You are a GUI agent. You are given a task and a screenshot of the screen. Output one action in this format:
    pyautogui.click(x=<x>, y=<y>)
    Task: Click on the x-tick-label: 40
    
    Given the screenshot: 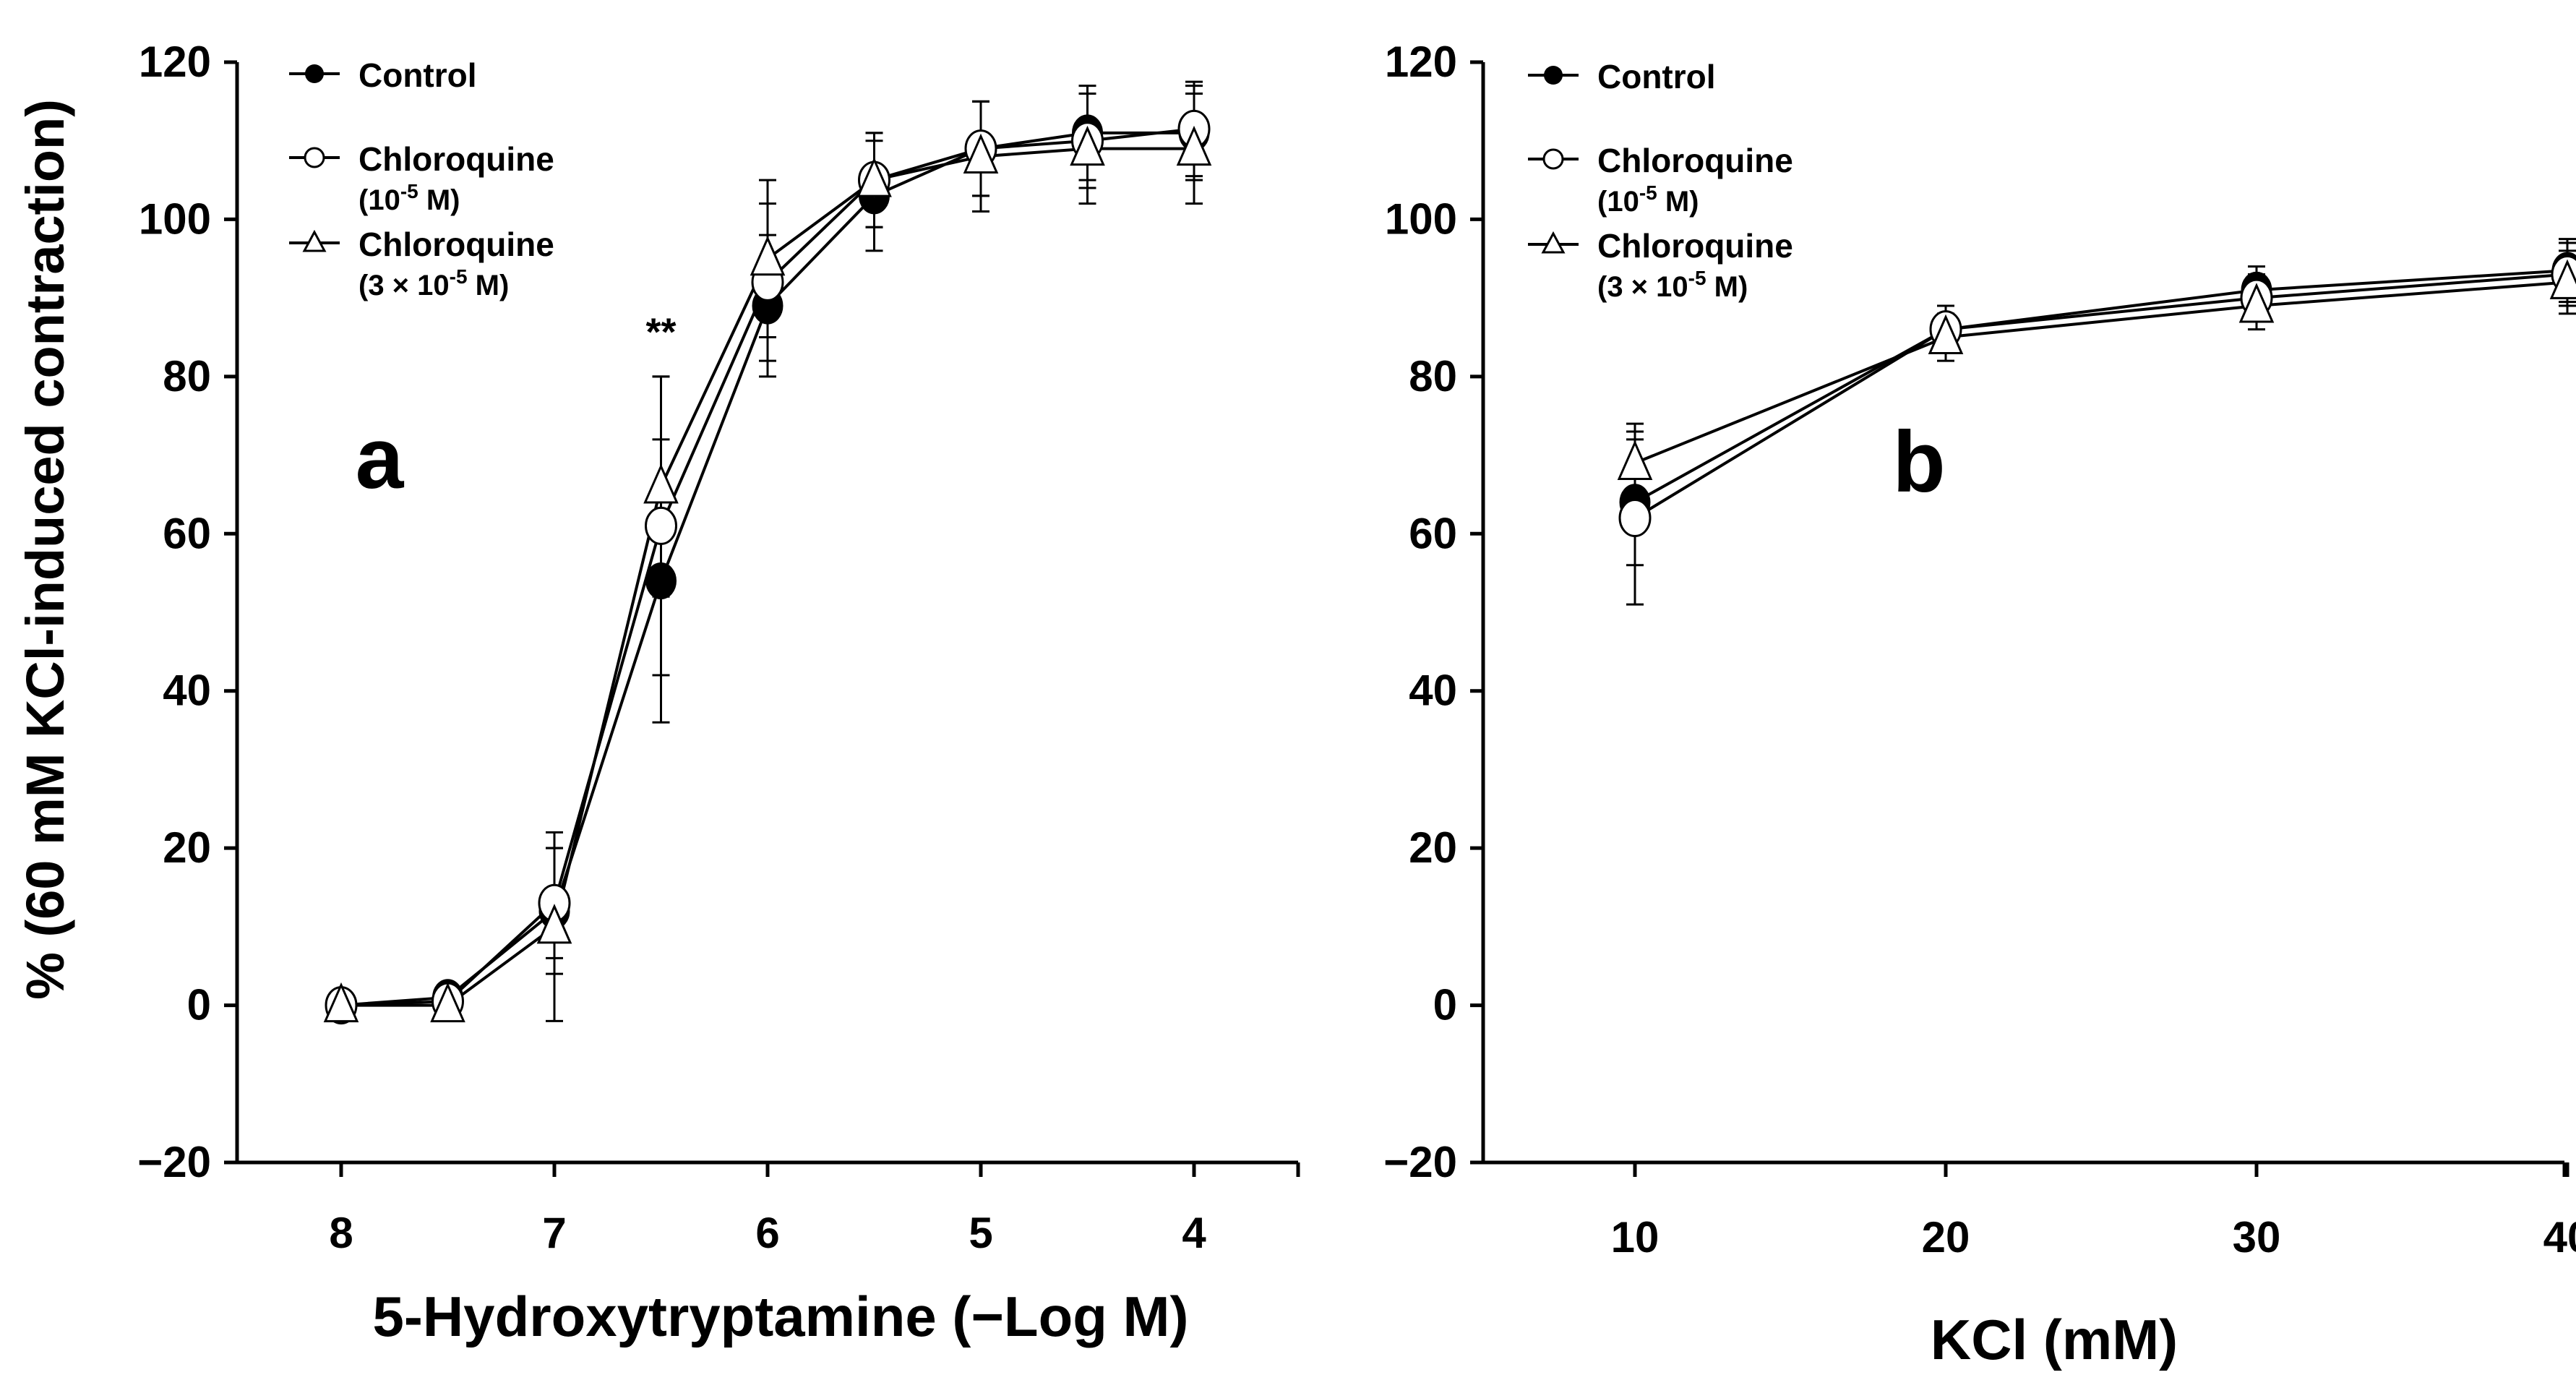 What is the action you would take?
    pyautogui.click(x=2559, y=1237)
    